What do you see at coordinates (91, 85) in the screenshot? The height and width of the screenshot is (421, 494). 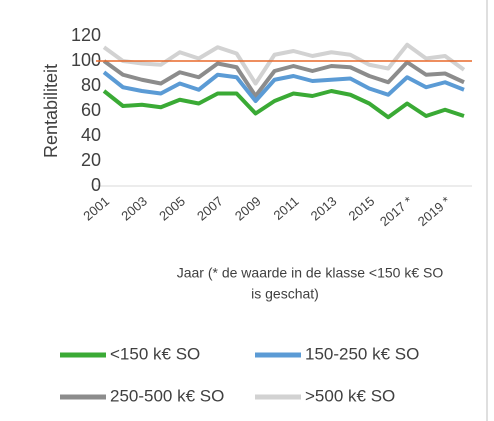 I see `y-tick-label: 80` at bounding box center [91, 85].